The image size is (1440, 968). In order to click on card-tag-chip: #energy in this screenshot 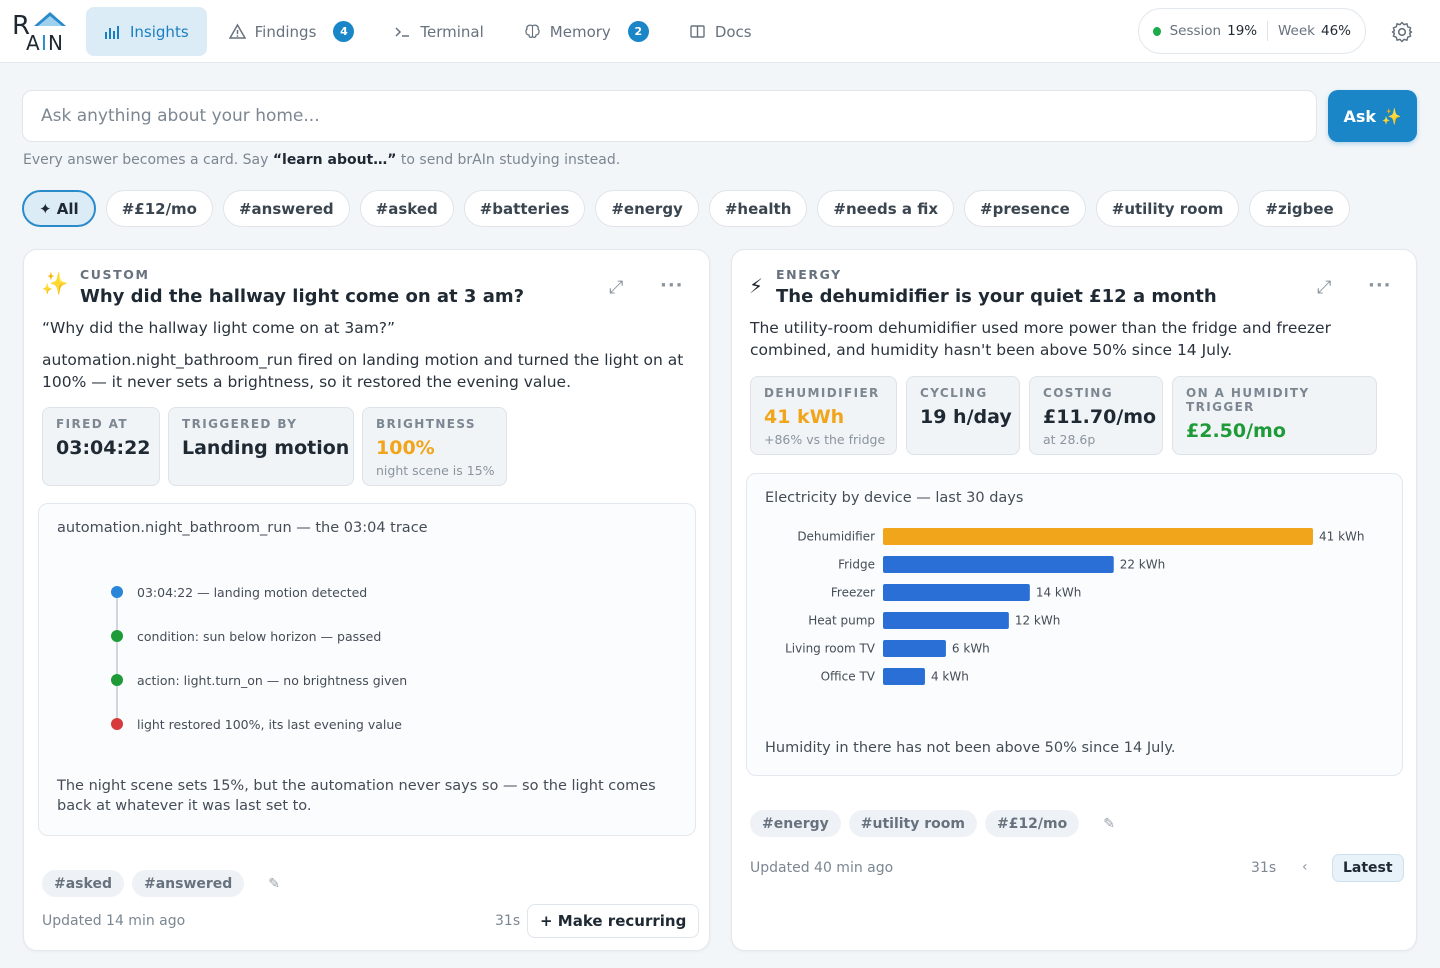, I will do `click(795, 823)`.